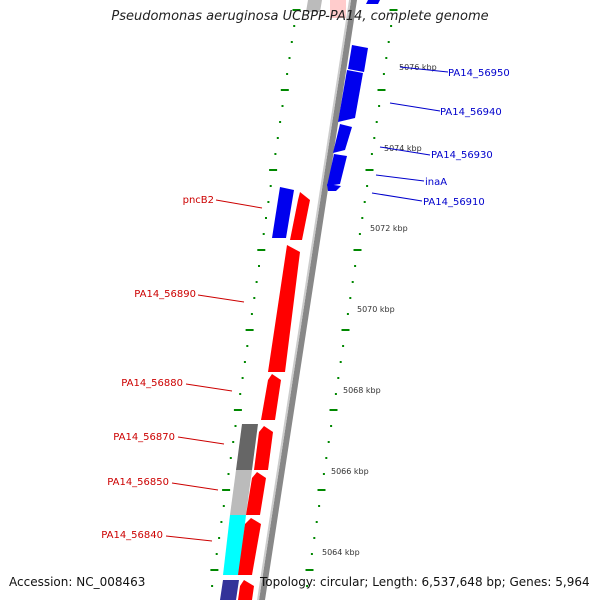  What do you see at coordinates (436, 182) in the screenshot?
I see `gene-label-inaA: inaA` at bounding box center [436, 182].